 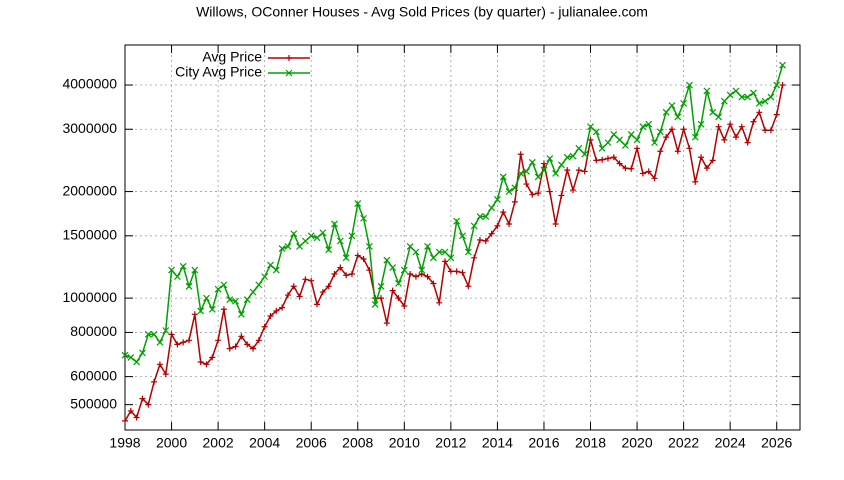 What do you see at coordinates (289, 73) in the screenshot?
I see `legend-marker` at bounding box center [289, 73].